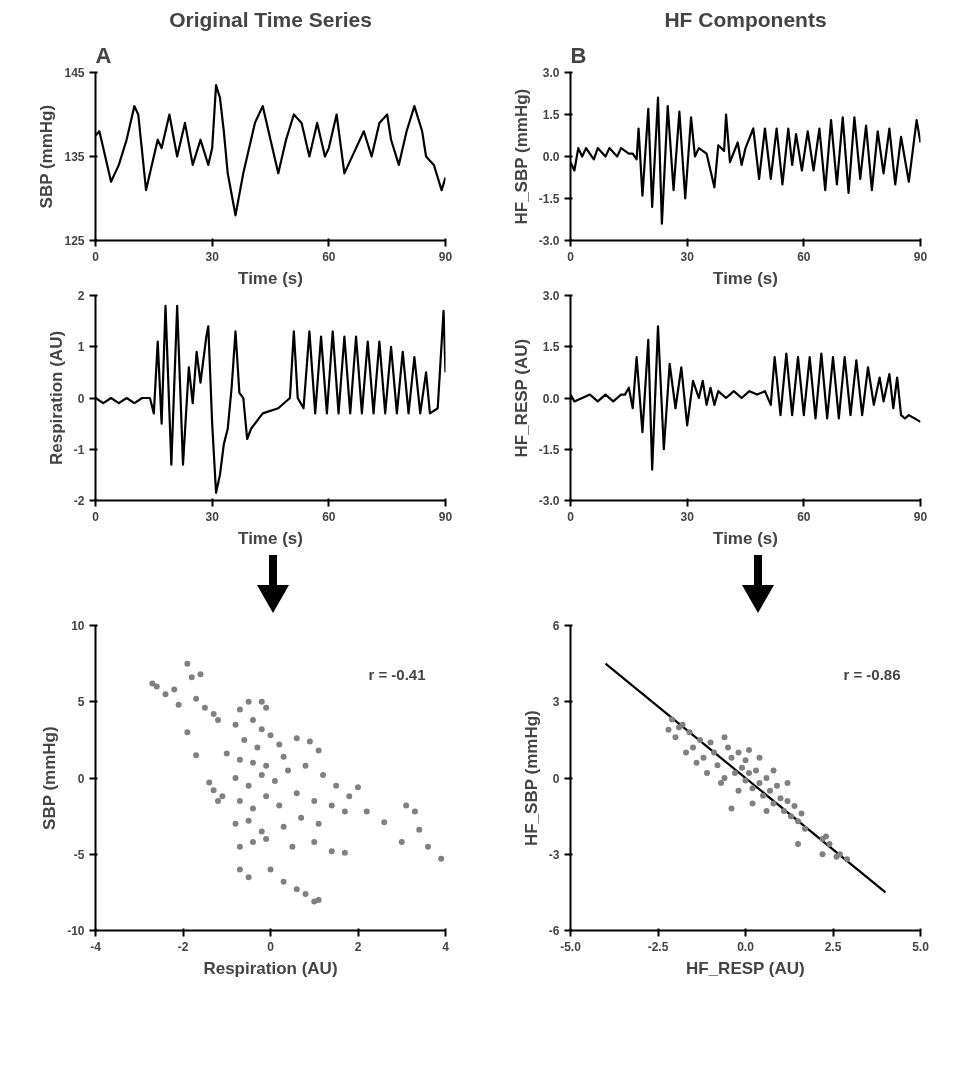 This screenshot has width=968, height=1083. Describe the element at coordinates (79, 449) in the screenshot. I see `y-tick-label: -1` at that location.